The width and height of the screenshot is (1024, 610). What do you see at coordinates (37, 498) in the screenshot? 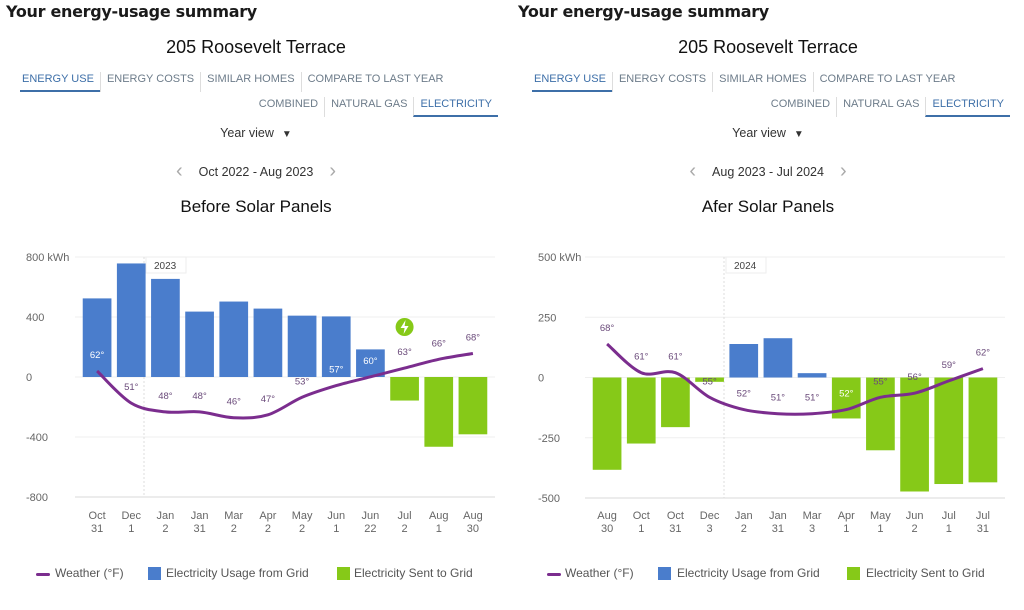
I see `y-tick-label: -800` at bounding box center [37, 498].